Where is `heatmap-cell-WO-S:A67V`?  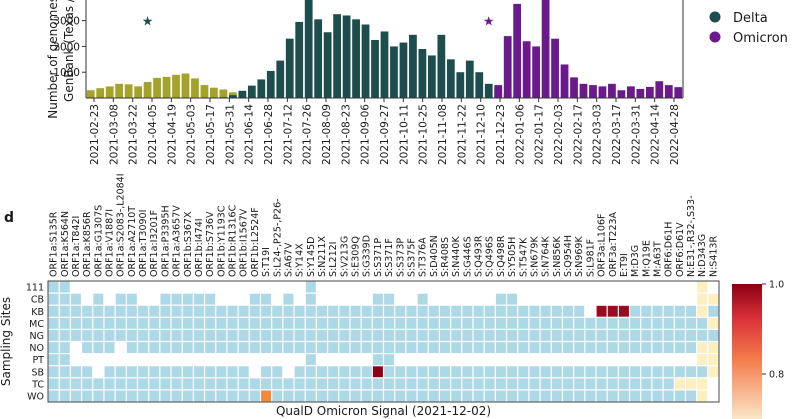
heatmap-cell-WO-S:A67V is located at coordinates (288, 396).